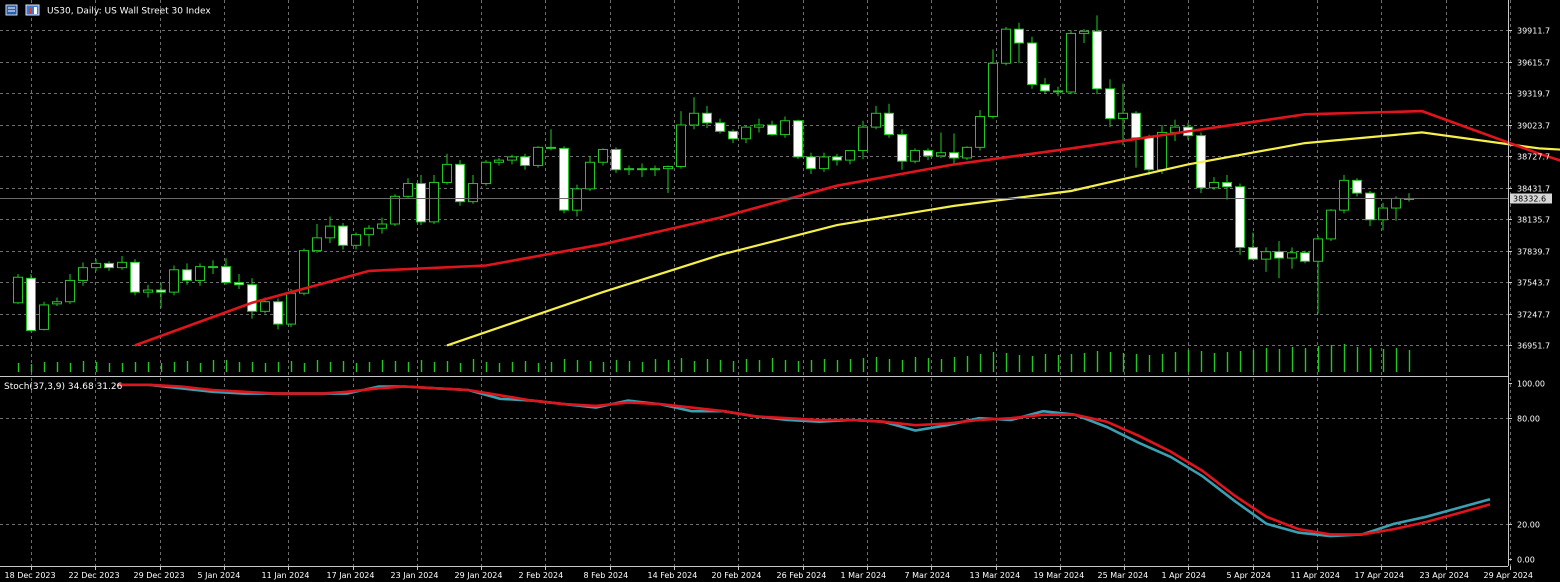 The image size is (1560, 582). I want to click on trade-icon, so click(32, 10).